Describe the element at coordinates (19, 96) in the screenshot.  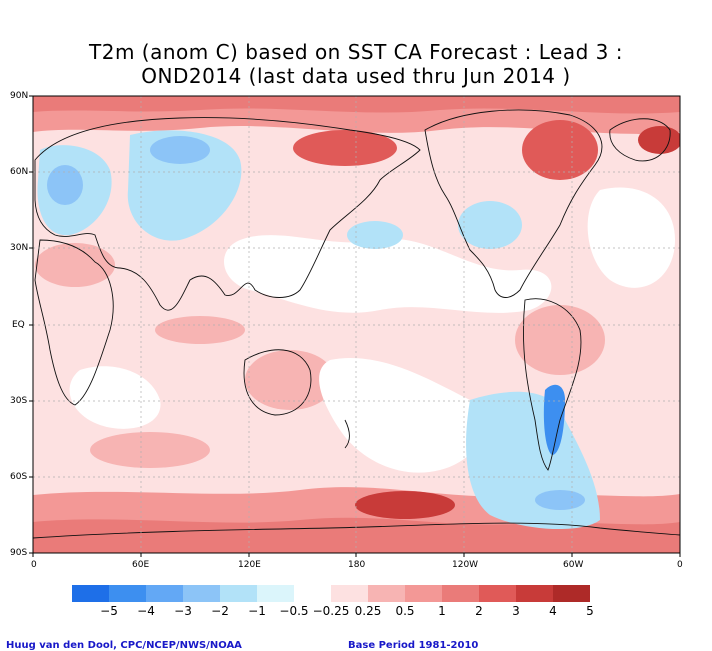
I see `lat-label-90n: 90N` at that location.